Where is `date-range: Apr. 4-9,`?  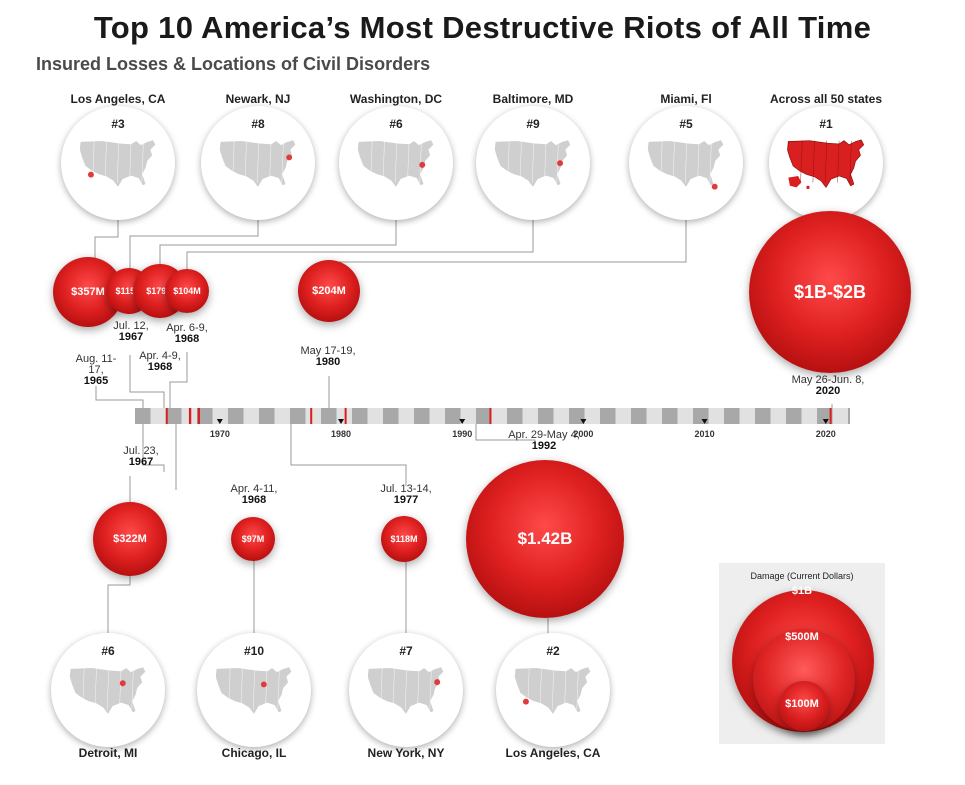 date-range: Apr. 4-9, is located at coordinates (160, 356).